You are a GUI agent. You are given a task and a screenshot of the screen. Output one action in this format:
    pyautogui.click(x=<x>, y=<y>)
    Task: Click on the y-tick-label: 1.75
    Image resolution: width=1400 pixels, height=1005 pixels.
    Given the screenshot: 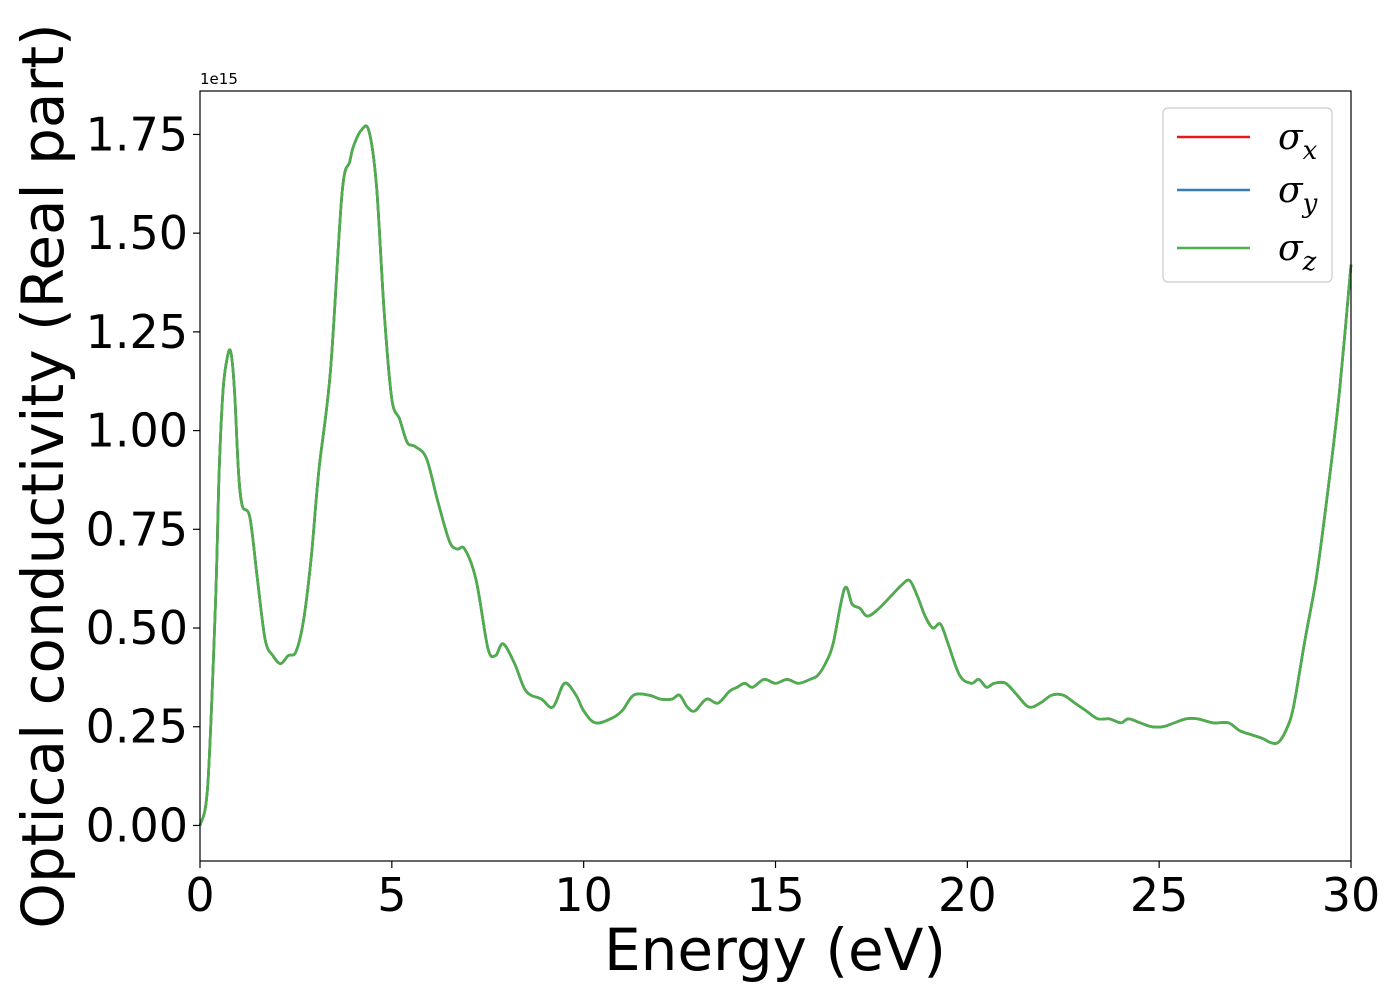 What is the action you would take?
    pyautogui.click(x=137, y=134)
    